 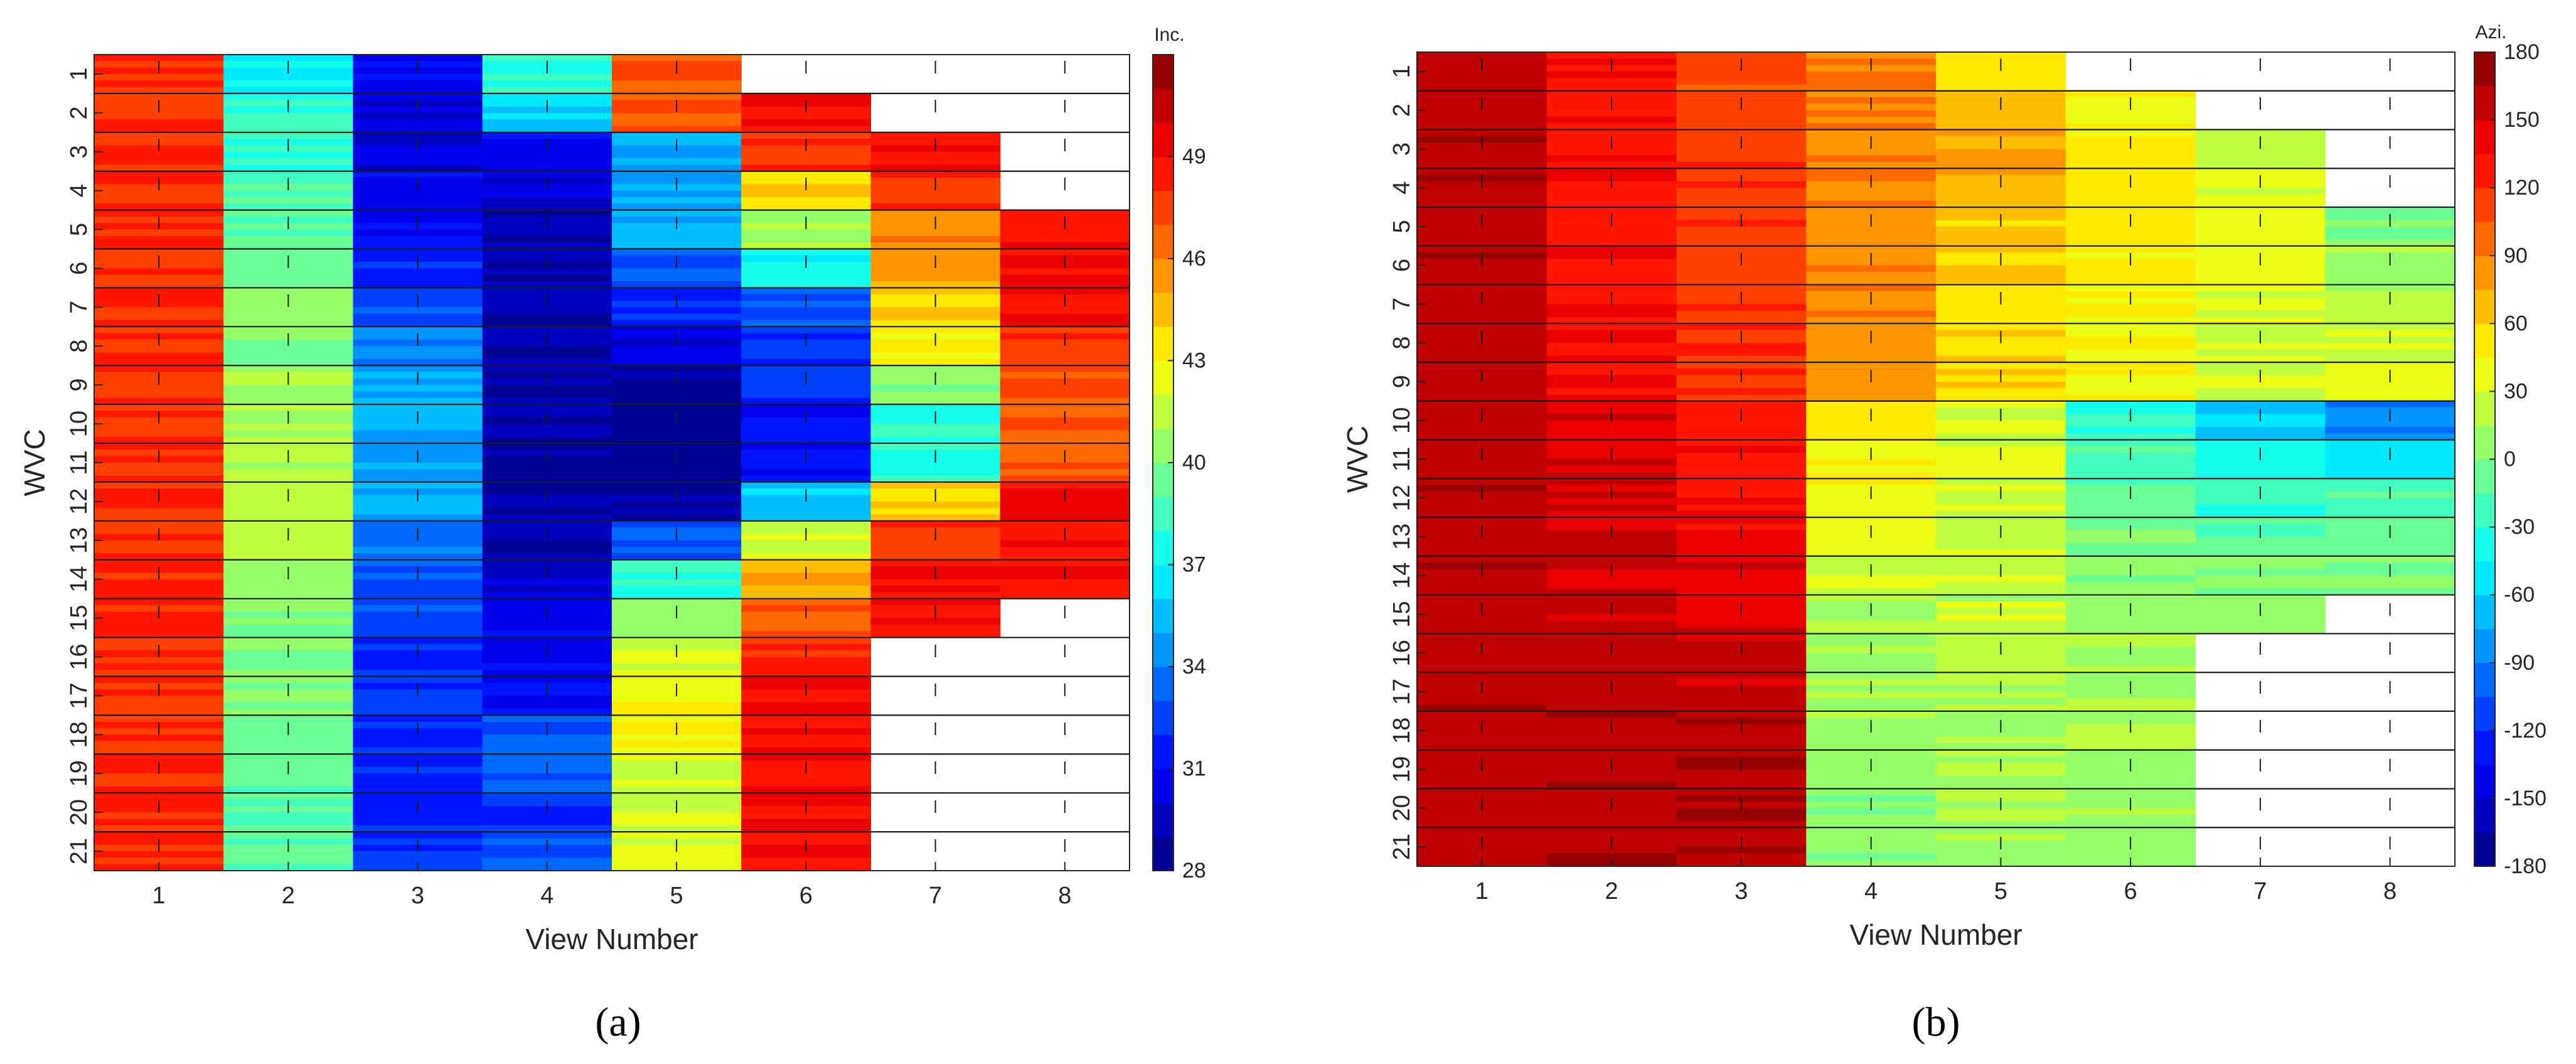 I want to click on colorbar-tick-label: 90, so click(x=2516, y=255).